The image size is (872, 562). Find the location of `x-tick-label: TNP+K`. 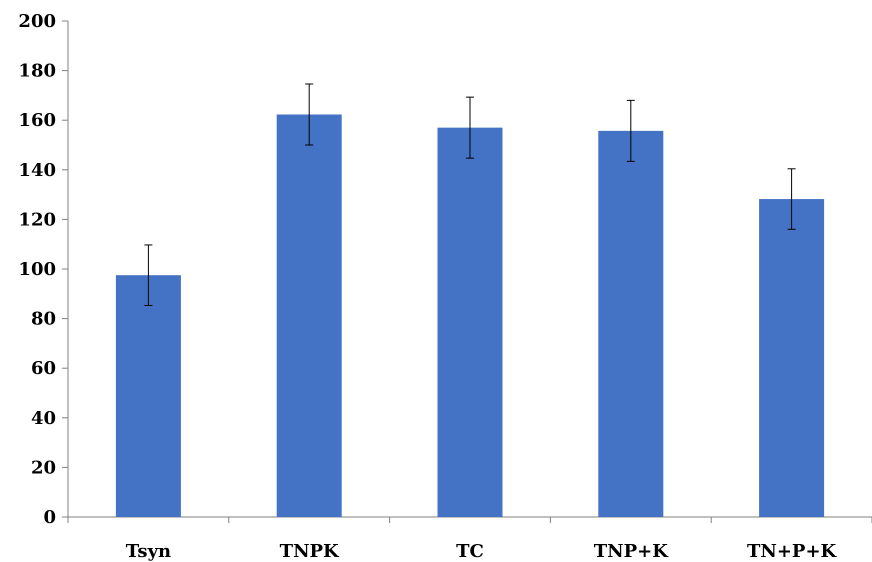

x-tick-label: TNP+K is located at coordinates (631, 551).